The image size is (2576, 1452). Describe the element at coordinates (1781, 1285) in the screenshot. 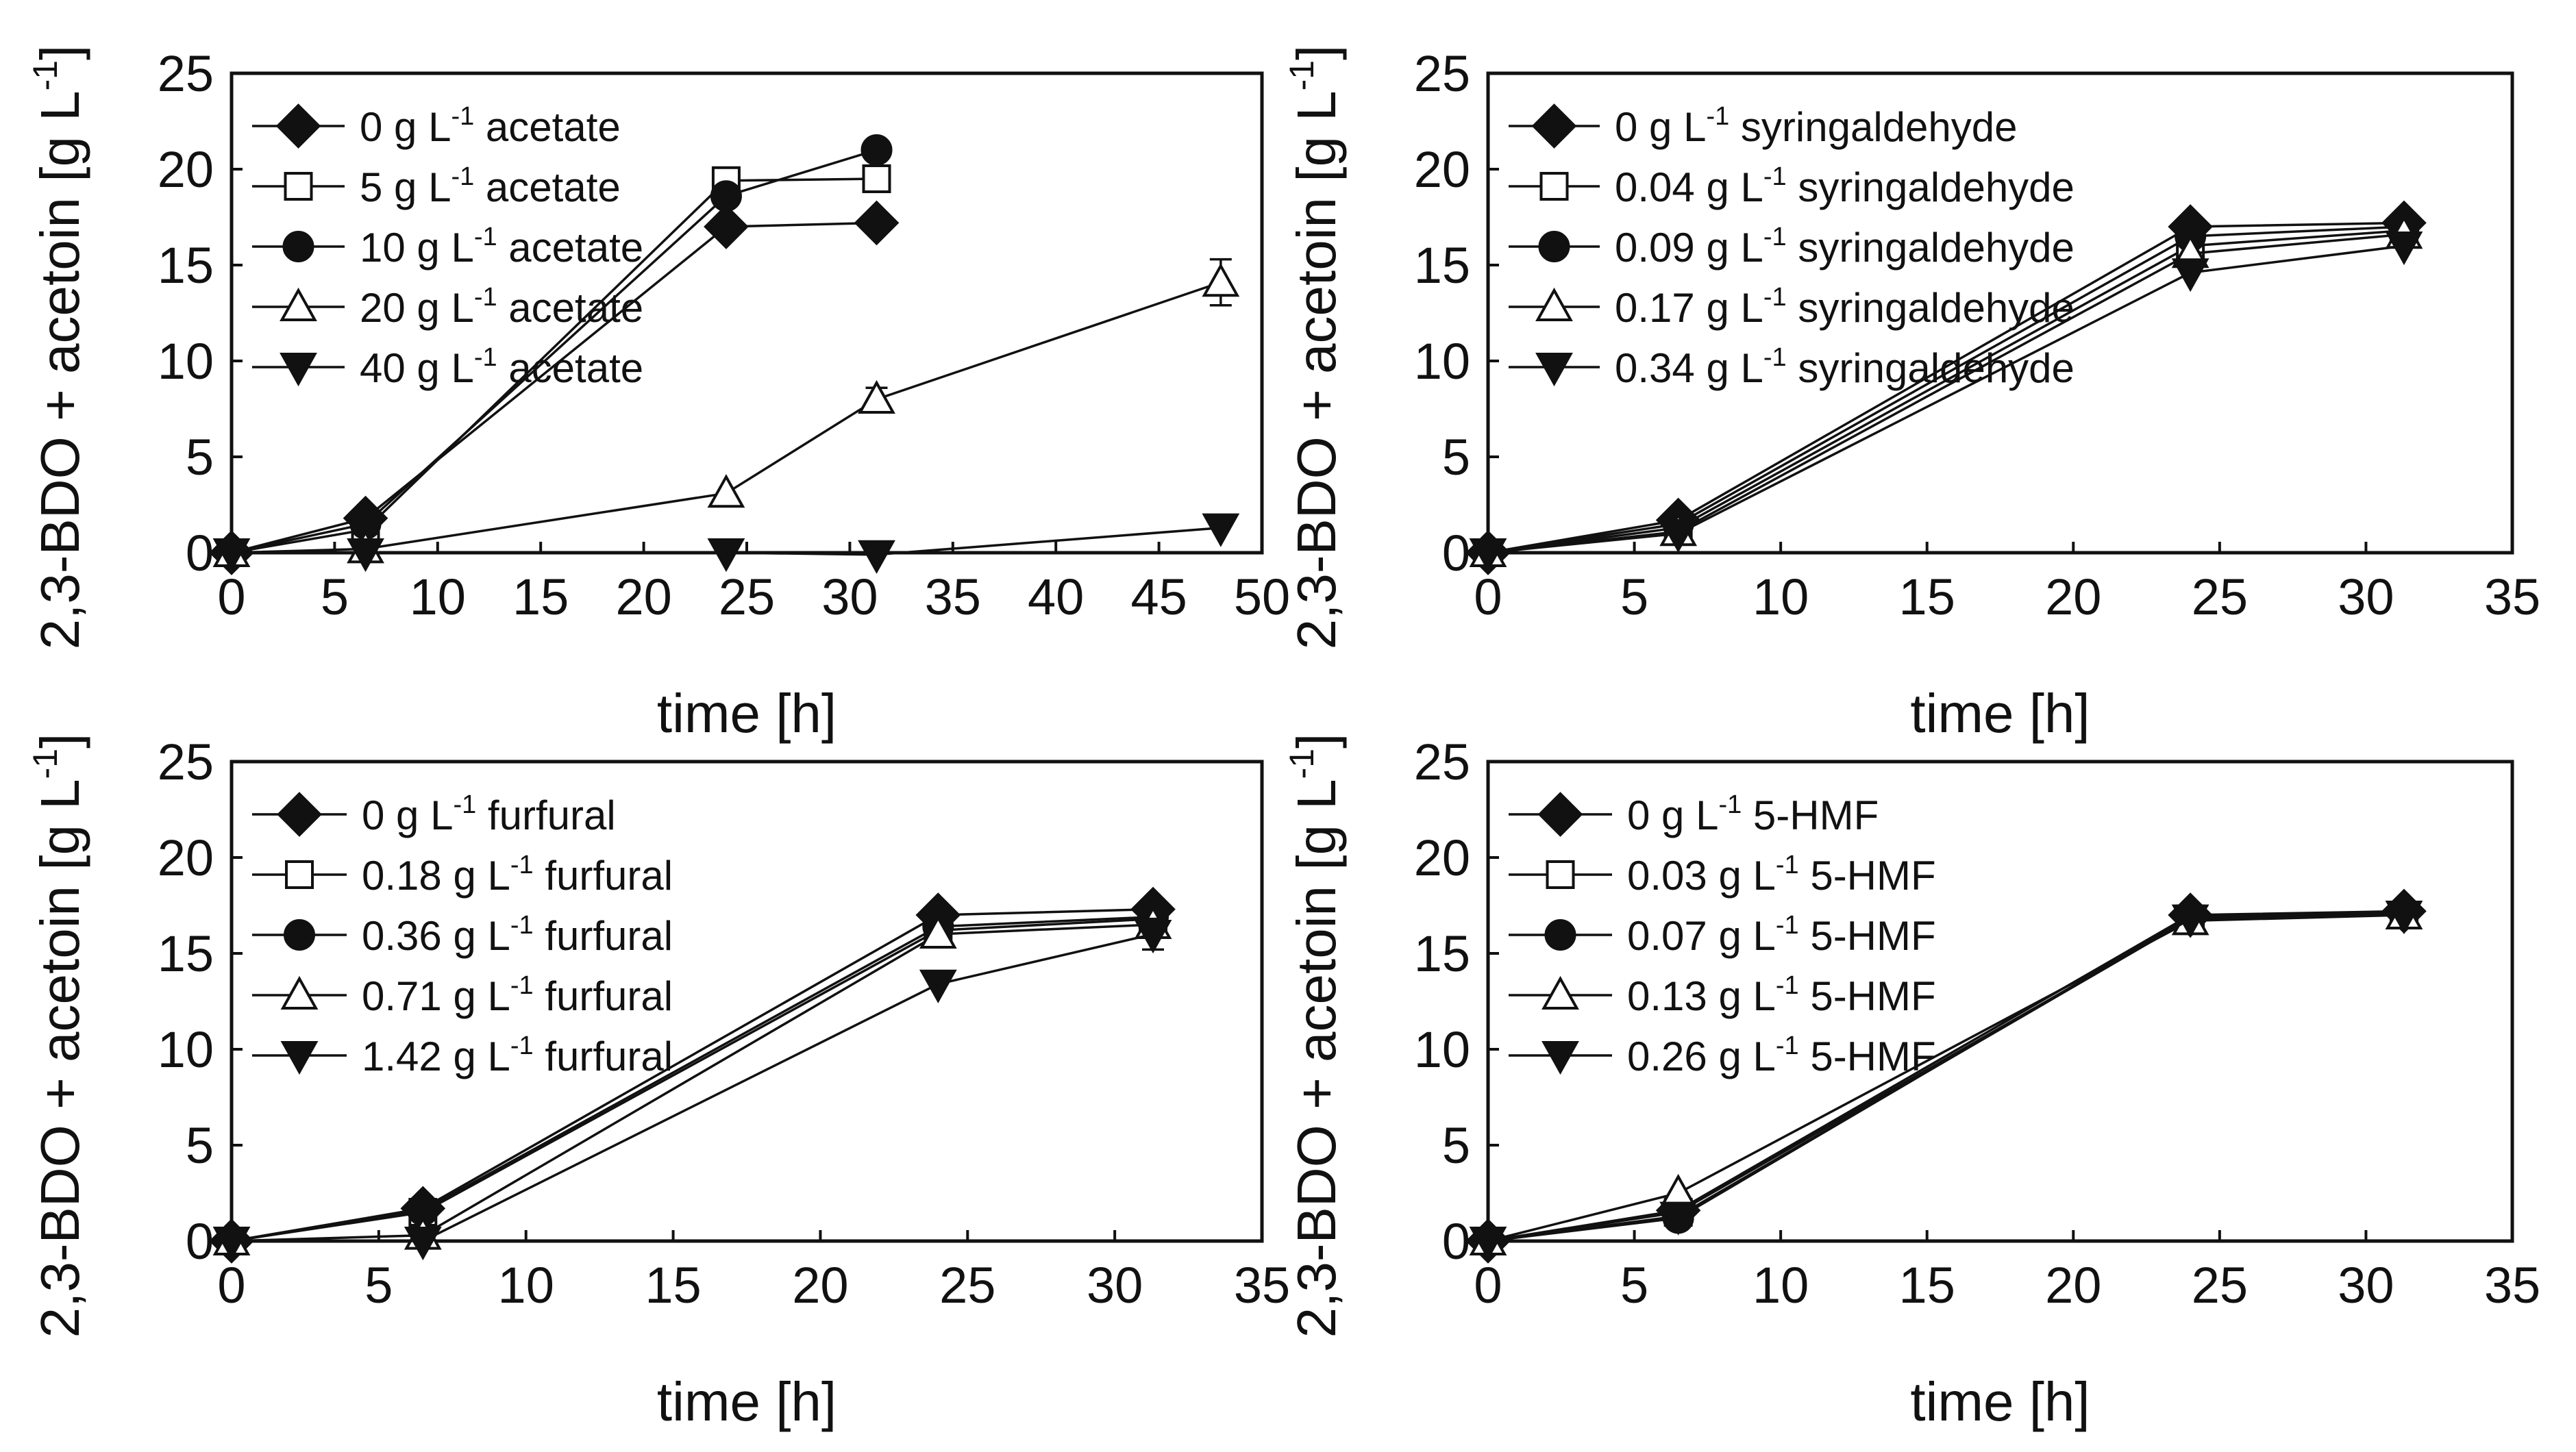

I see `x-tick-label: 10` at that location.